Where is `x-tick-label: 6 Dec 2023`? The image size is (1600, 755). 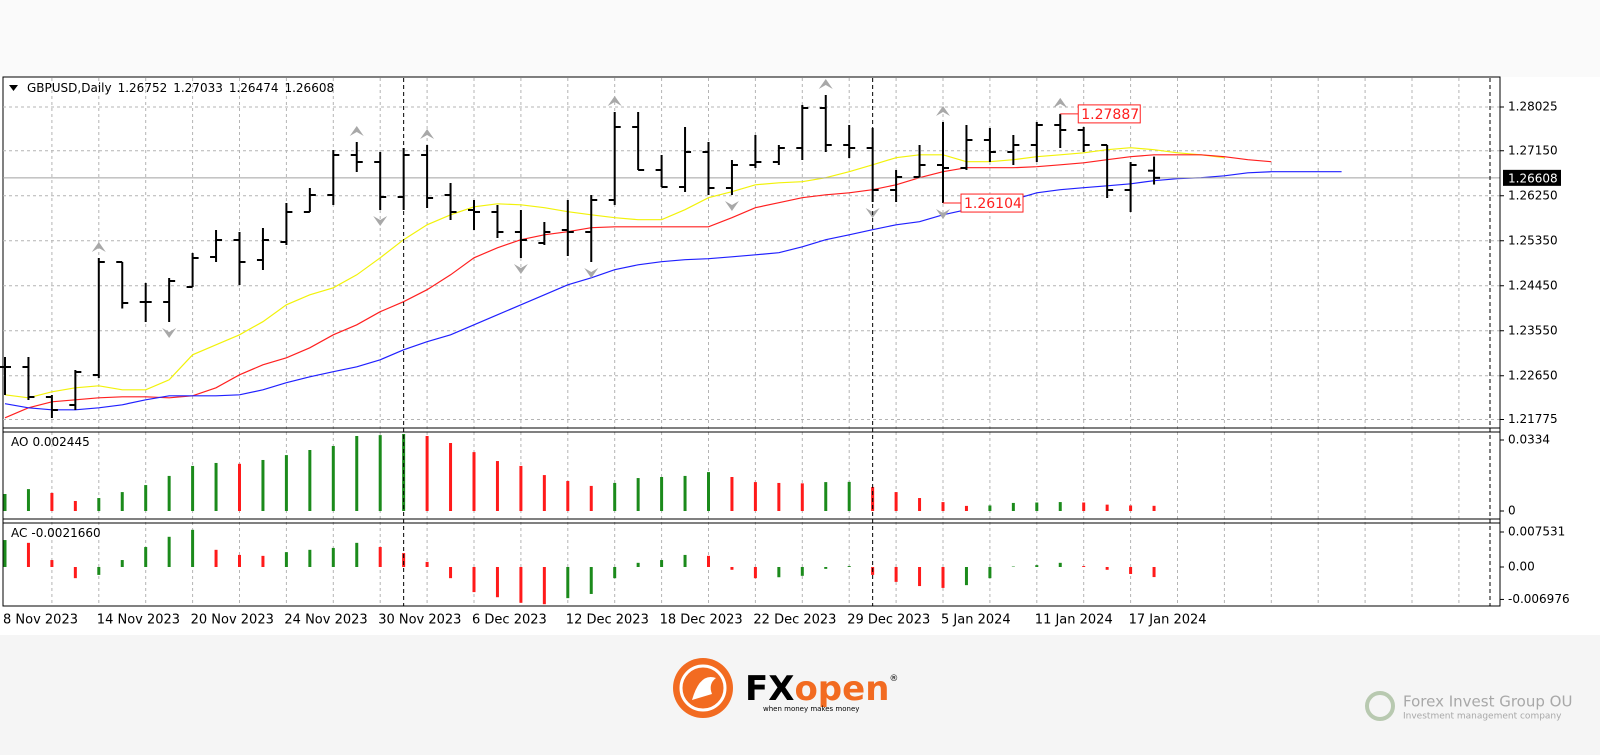
x-tick-label: 6 Dec 2023 is located at coordinates (509, 620).